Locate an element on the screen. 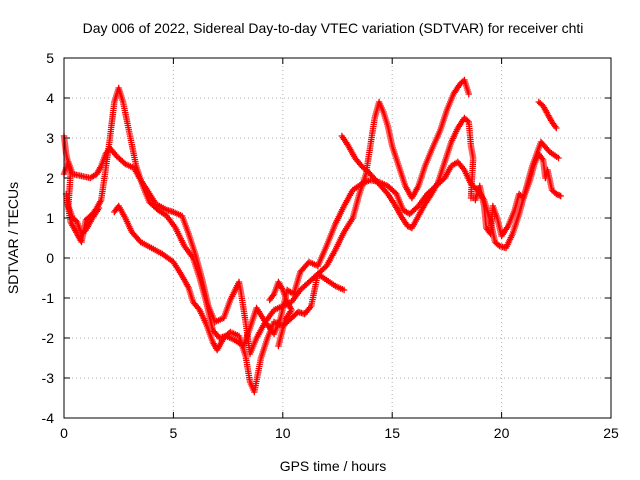 The width and height of the screenshot is (640, 480). x-tick-label: 15 is located at coordinates (392, 433).